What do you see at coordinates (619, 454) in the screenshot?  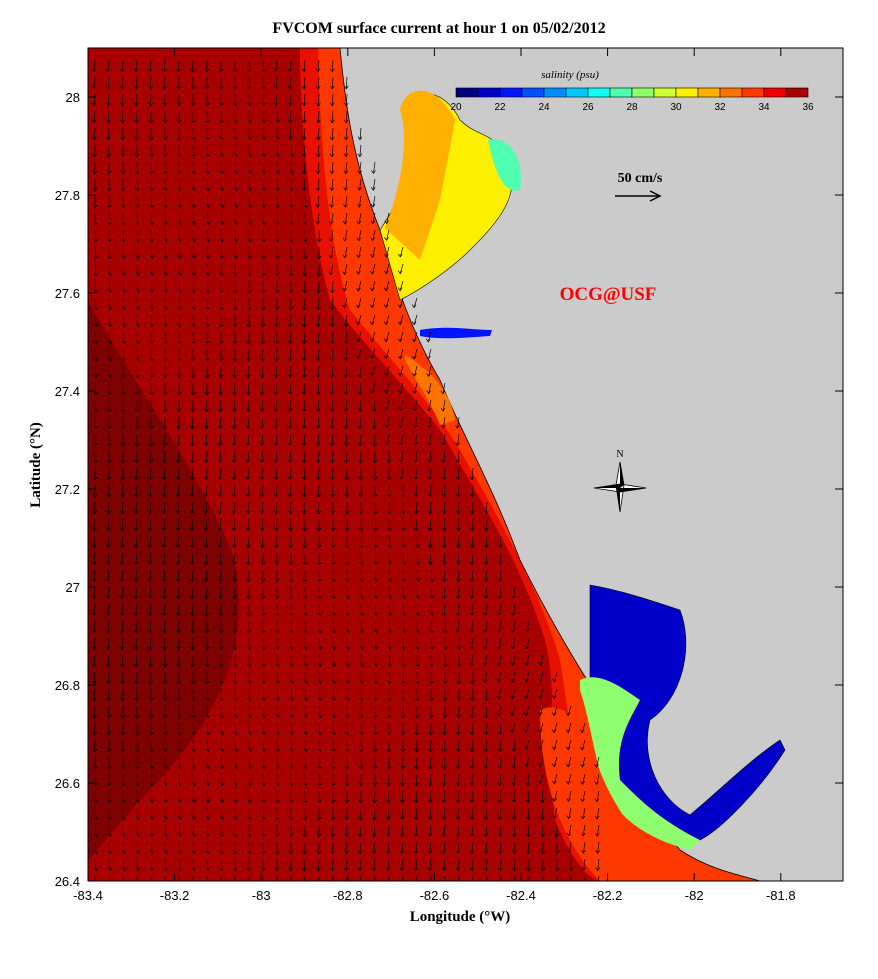 I see `north-label: N` at bounding box center [619, 454].